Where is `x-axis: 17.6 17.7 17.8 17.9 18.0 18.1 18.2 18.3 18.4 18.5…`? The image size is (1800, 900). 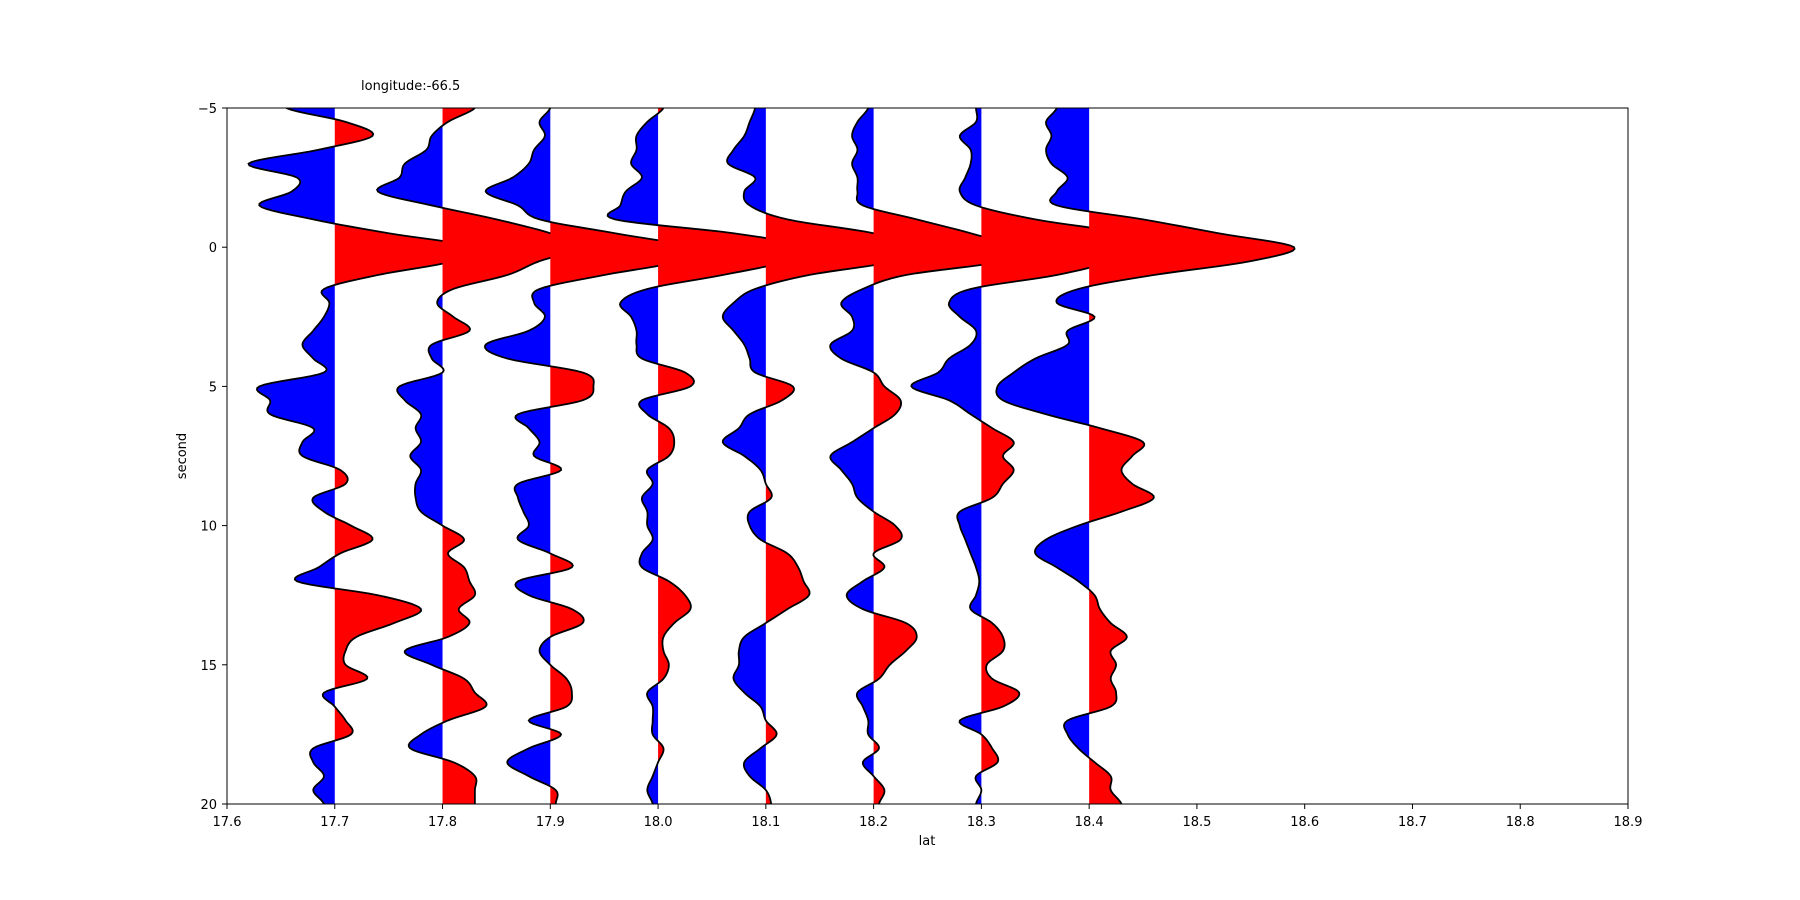 x-axis: 17.6 17.7 17.8 17.9 18.0 18.1 18.2 18.3 18.4 18.5… is located at coordinates (928, 817).